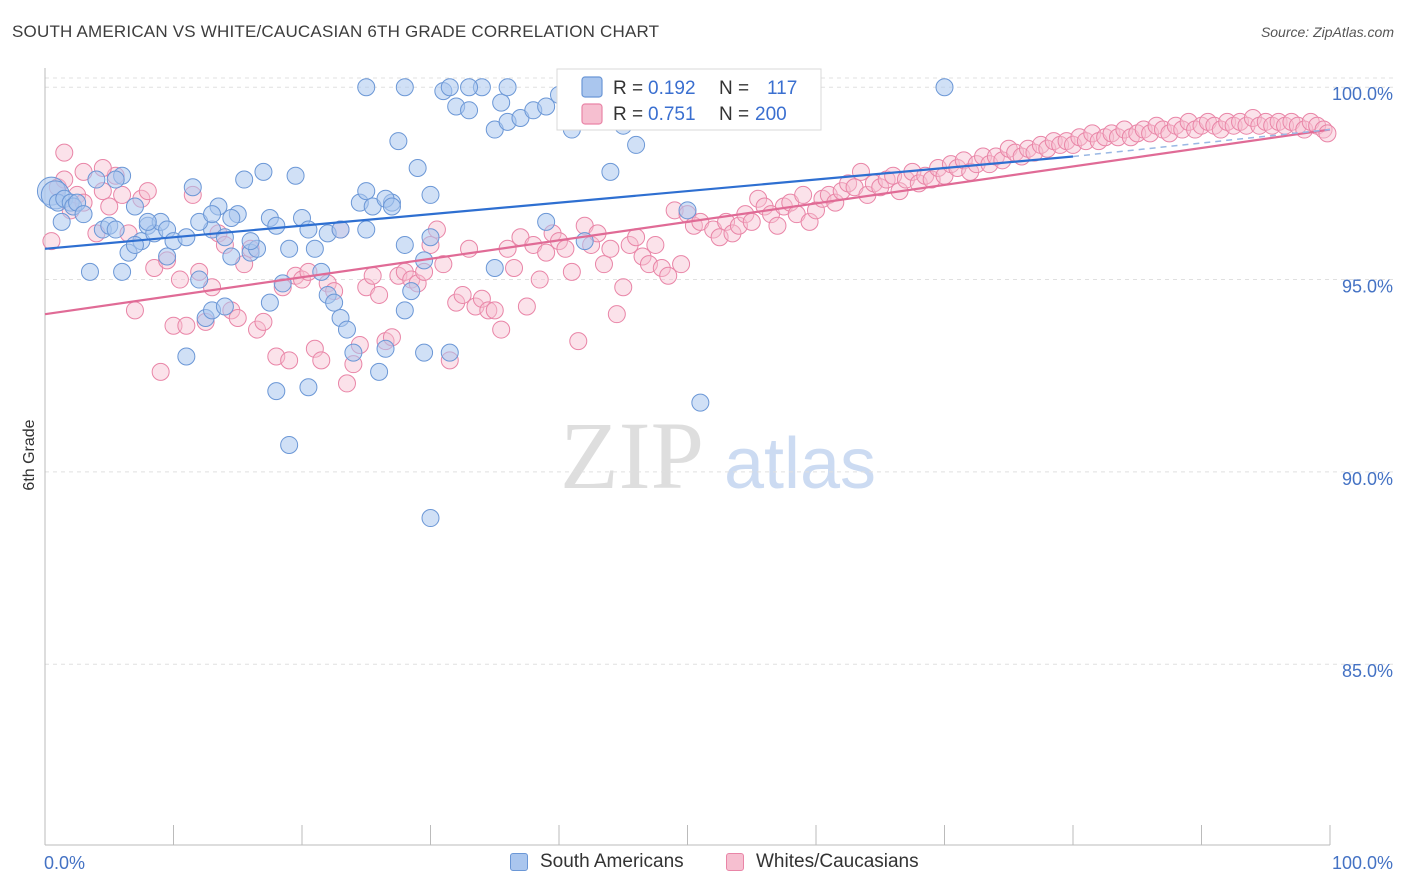  What do you see at coordinates (735, 862) in the screenshot?
I see `legend-swatch-whites-caucasians` at bounding box center [735, 862].